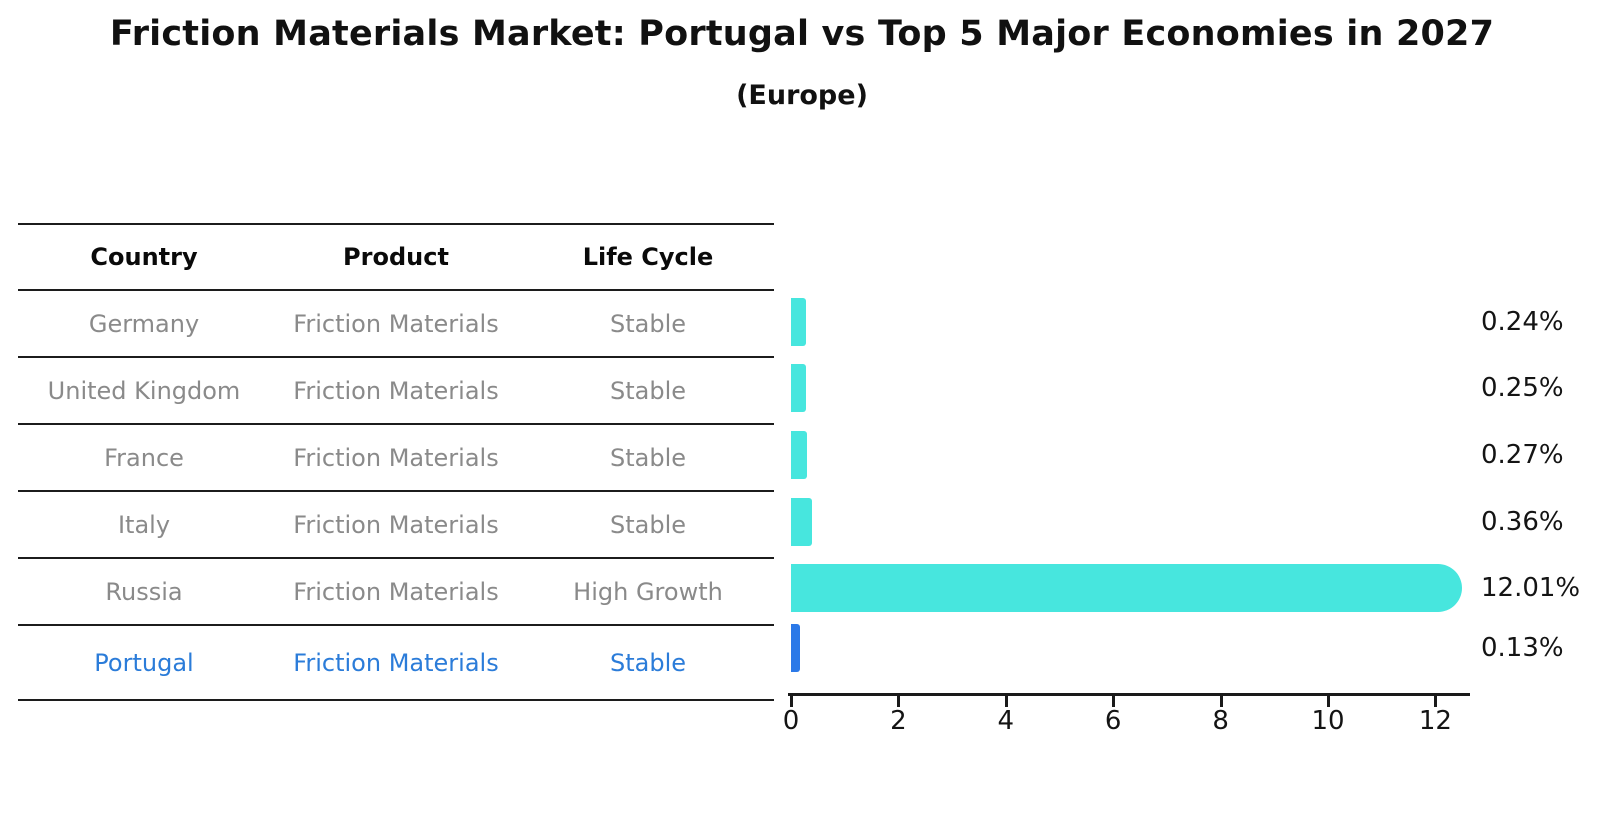 This screenshot has width=1604, height=823. I want to click on row-country: France, so click(144, 457).